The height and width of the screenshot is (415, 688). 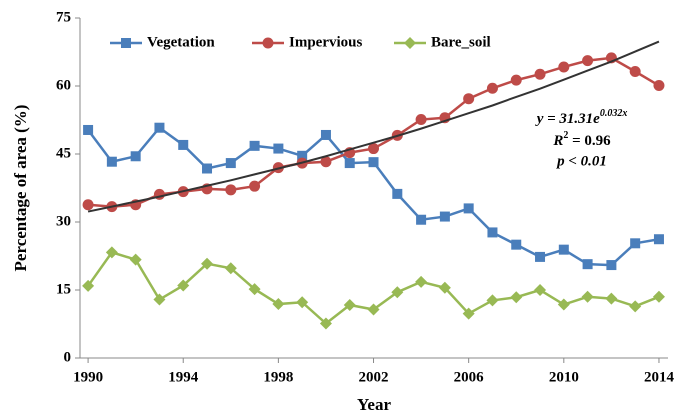 I want to click on equation: y = 31.31e0.032x, so click(x=581, y=117).